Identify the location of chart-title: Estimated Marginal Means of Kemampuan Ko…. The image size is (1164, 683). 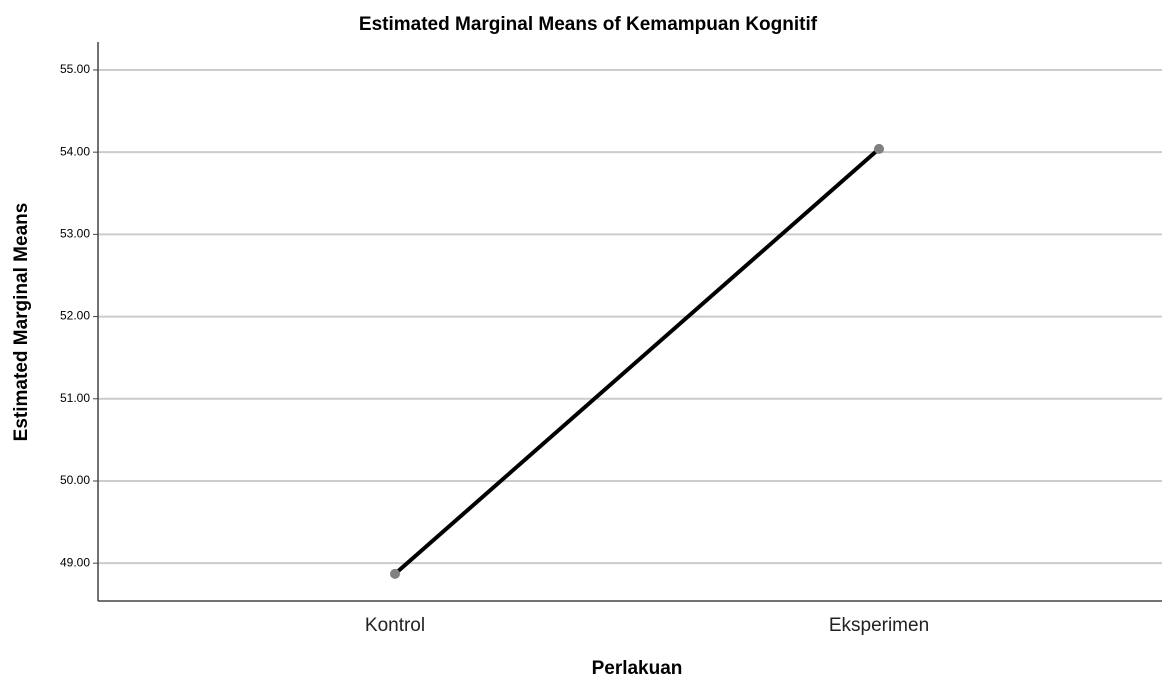
(588, 24).